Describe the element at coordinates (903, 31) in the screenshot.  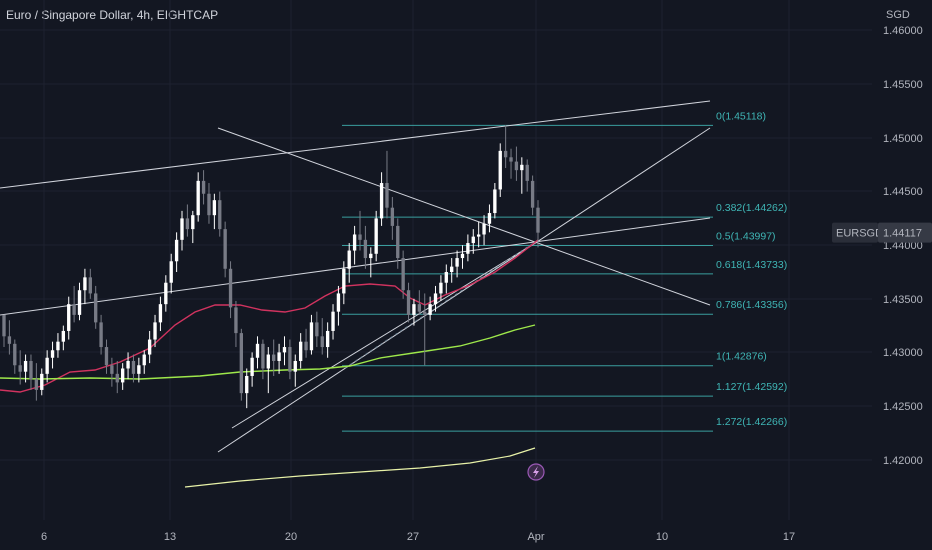
I see `price-tick-label: 1.46000` at that location.